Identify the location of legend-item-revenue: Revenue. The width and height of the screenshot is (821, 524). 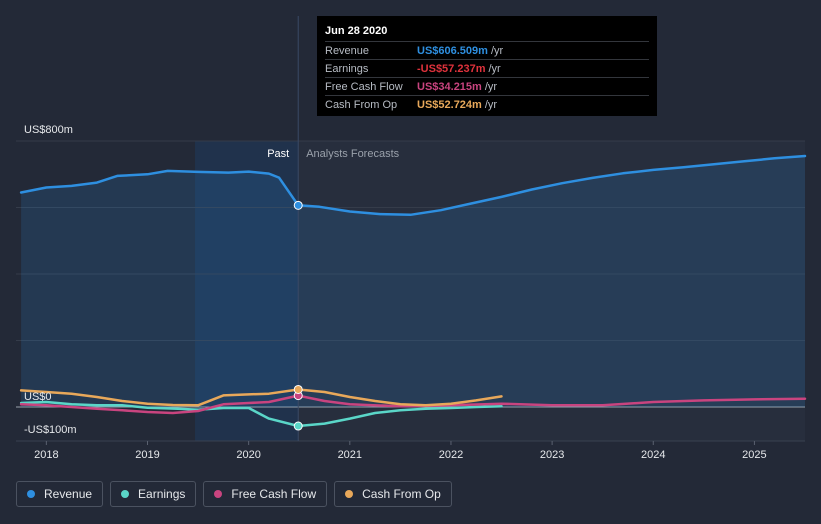
(60, 494).